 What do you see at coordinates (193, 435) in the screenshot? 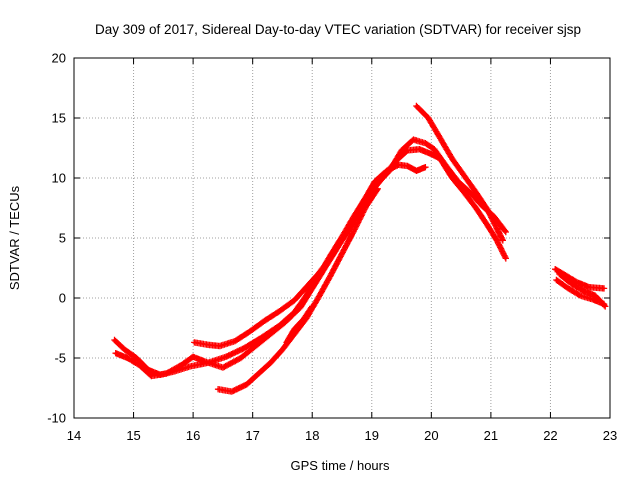
I see `x-tick-label: 16` at bounding box center [193, 435].